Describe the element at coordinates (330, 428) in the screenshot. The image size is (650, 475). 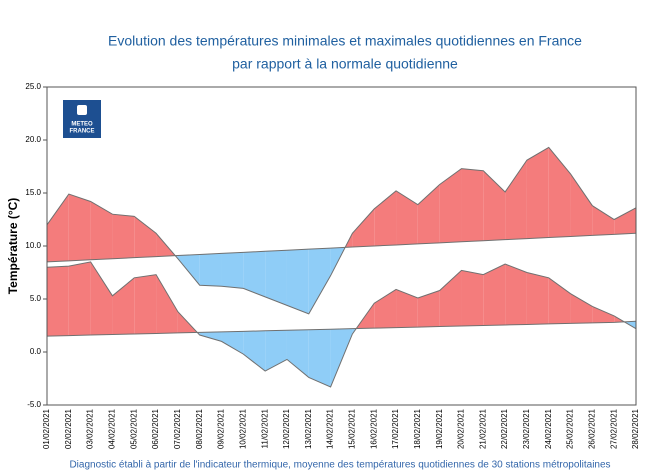
I see `x-tick-label: 14/02/2021` at that location.